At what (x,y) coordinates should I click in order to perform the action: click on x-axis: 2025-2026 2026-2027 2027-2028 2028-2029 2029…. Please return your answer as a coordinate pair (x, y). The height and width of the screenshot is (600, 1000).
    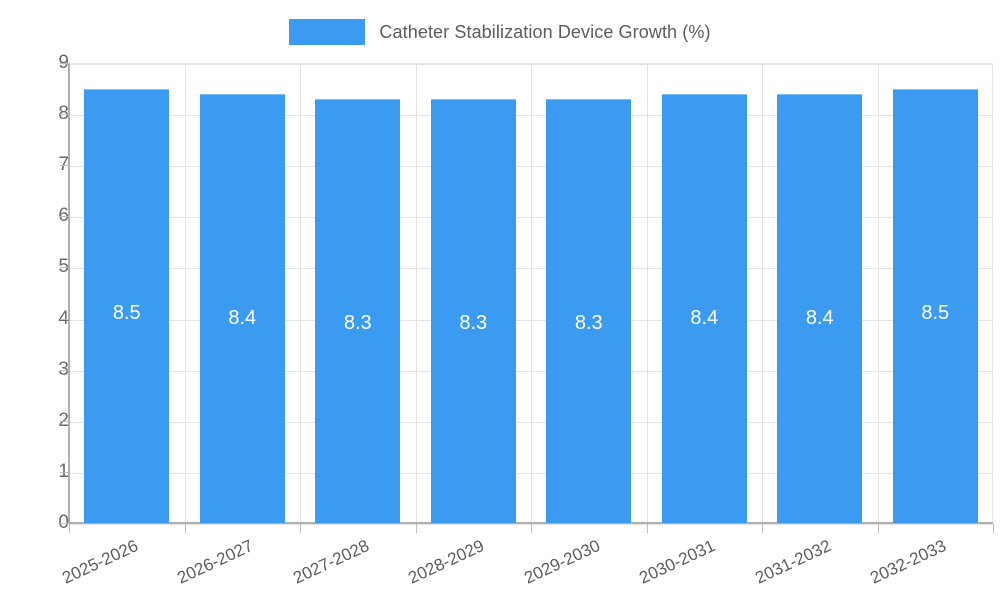
    Looking at the image, I should click on (526, 562).